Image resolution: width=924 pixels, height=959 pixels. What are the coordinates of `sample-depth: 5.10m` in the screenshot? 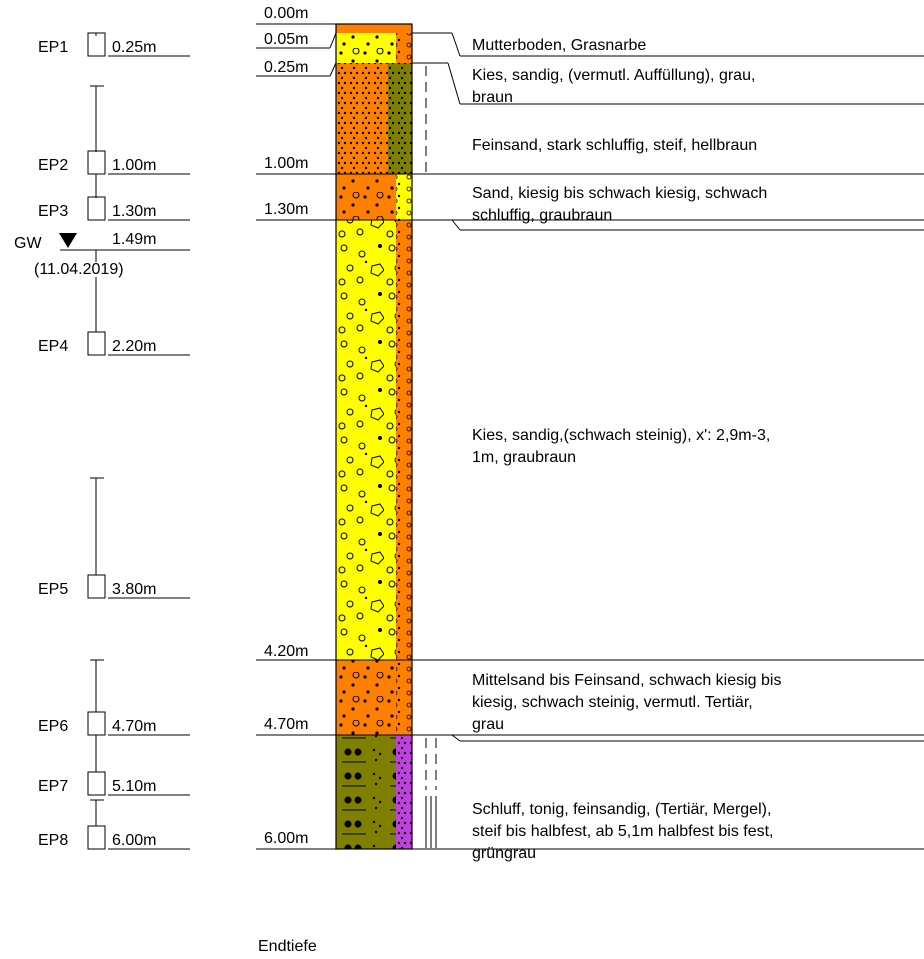 It's located at (134, 786).